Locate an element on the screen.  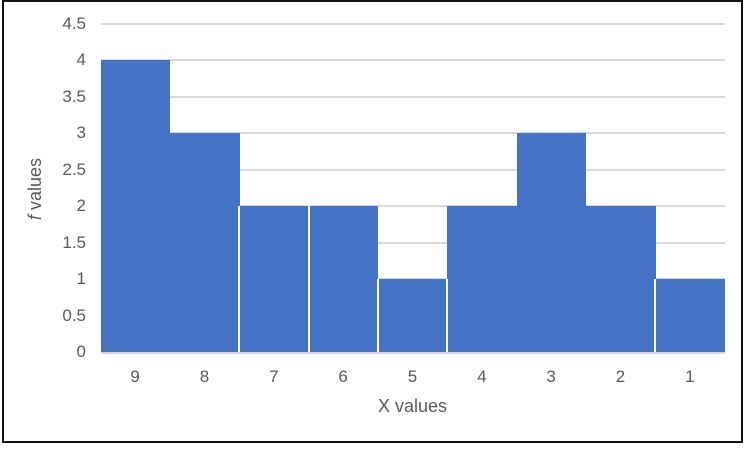
gridline-y-3.5 is located at coordinates (412, 96).